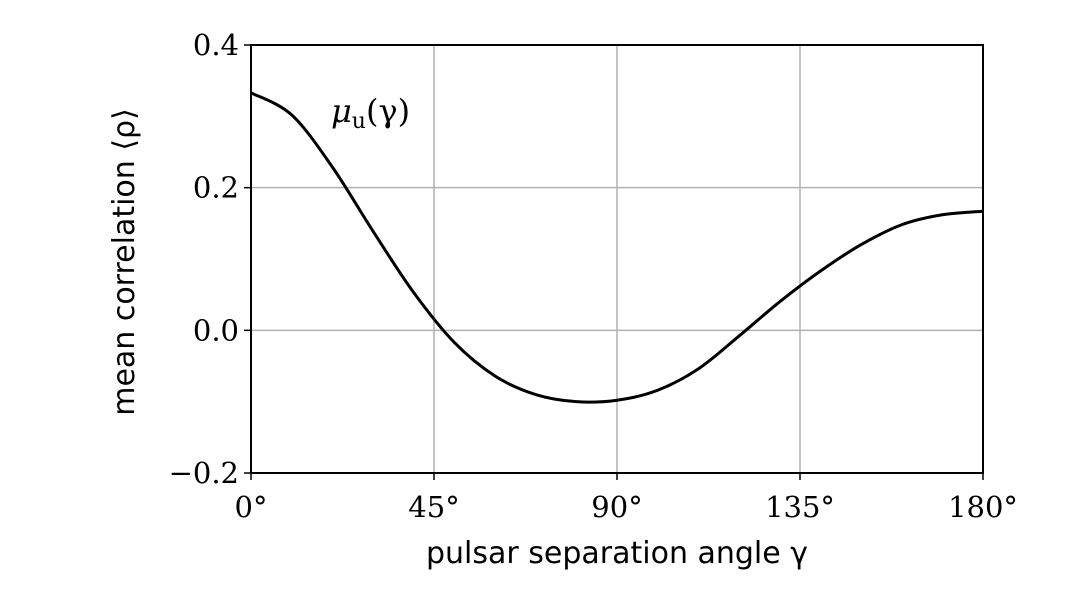 The image size is (1068, 608). I want to click on x-tick-label: 135°, so click(800, 507).